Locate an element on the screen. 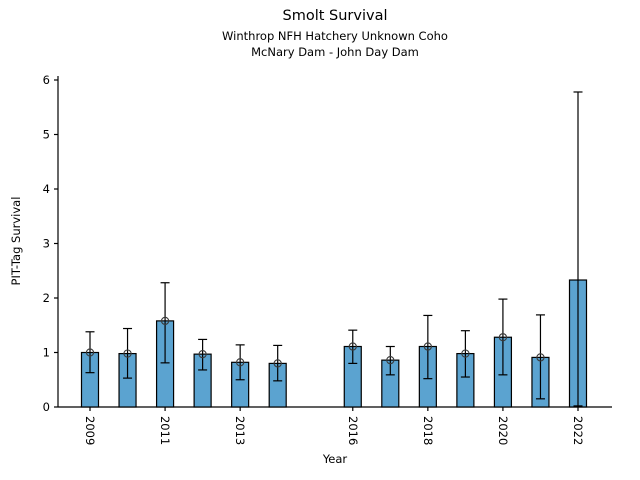 The image size is (640, 480). y-tick-label-4: 4 is located at coordinates (46, 189).